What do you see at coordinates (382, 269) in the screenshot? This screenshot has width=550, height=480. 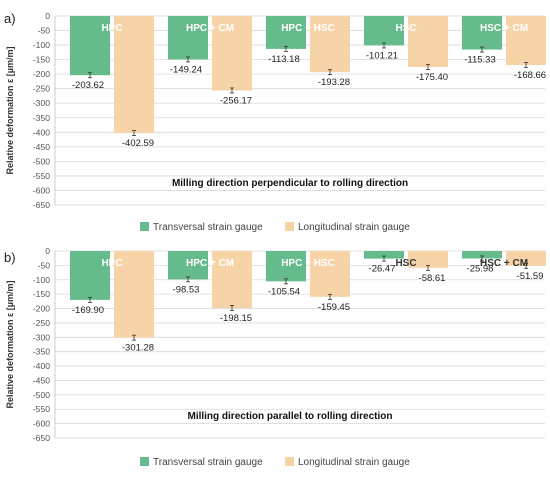 I see `data-label: -26.47` at bounding box center [382, 269].